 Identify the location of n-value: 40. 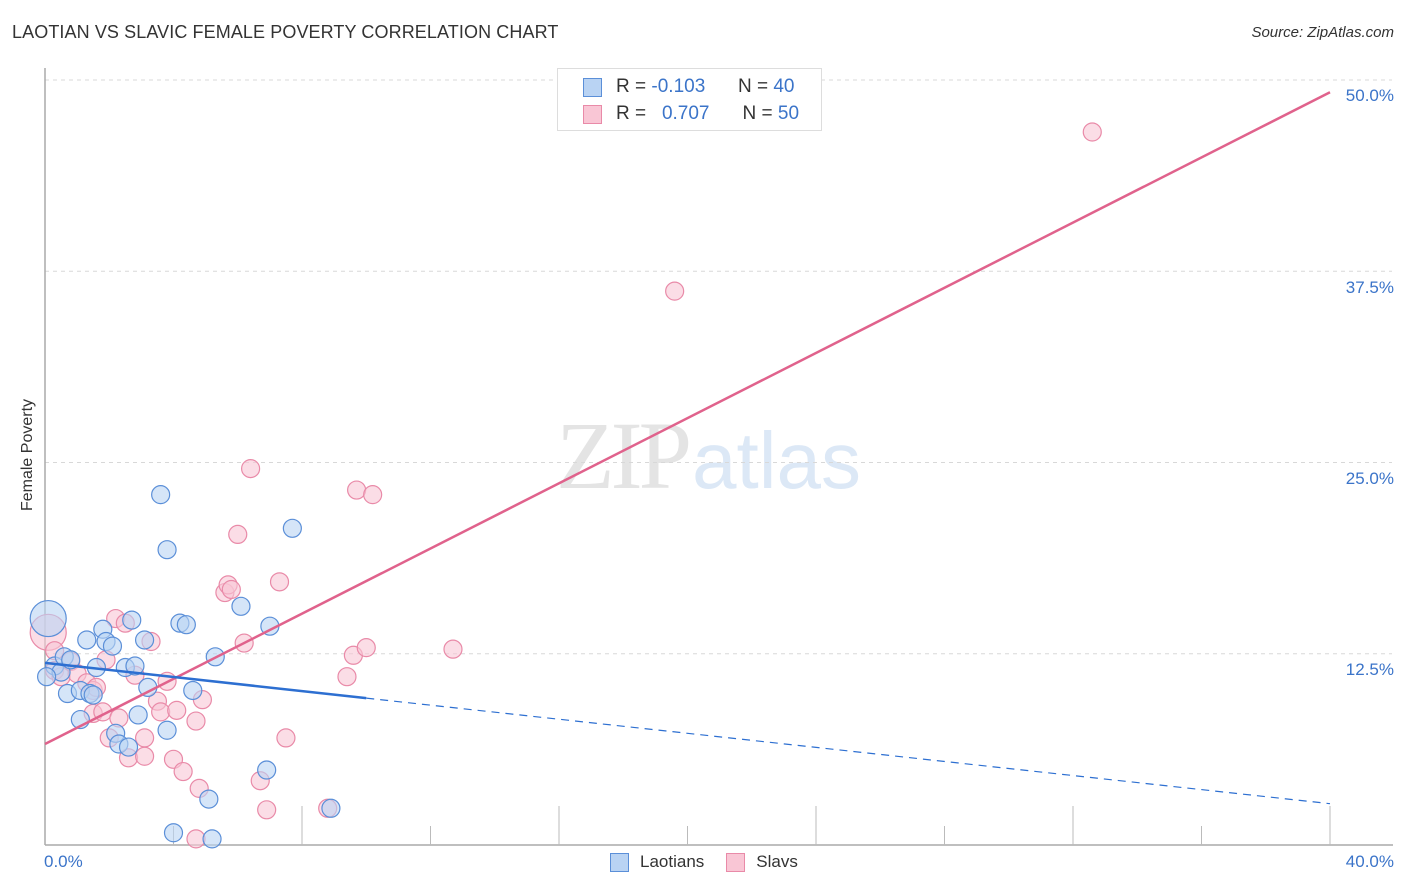
(784, 86).